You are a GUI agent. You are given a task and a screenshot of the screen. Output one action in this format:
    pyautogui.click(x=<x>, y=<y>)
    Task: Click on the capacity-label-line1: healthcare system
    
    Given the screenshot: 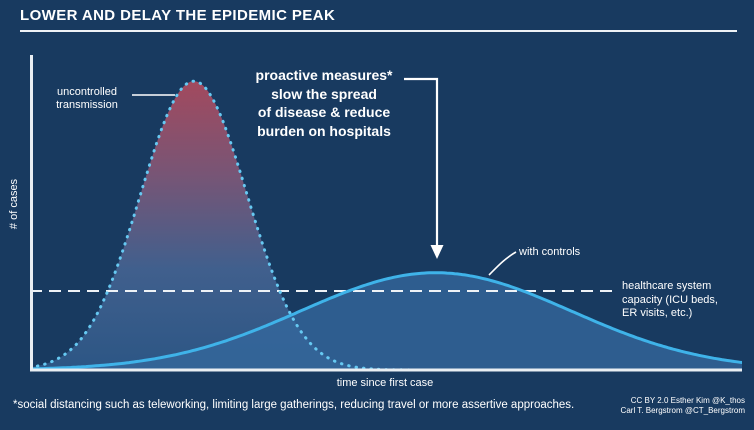 What is the action you would take?
    pyautogui.click(x=667, y=286)
    